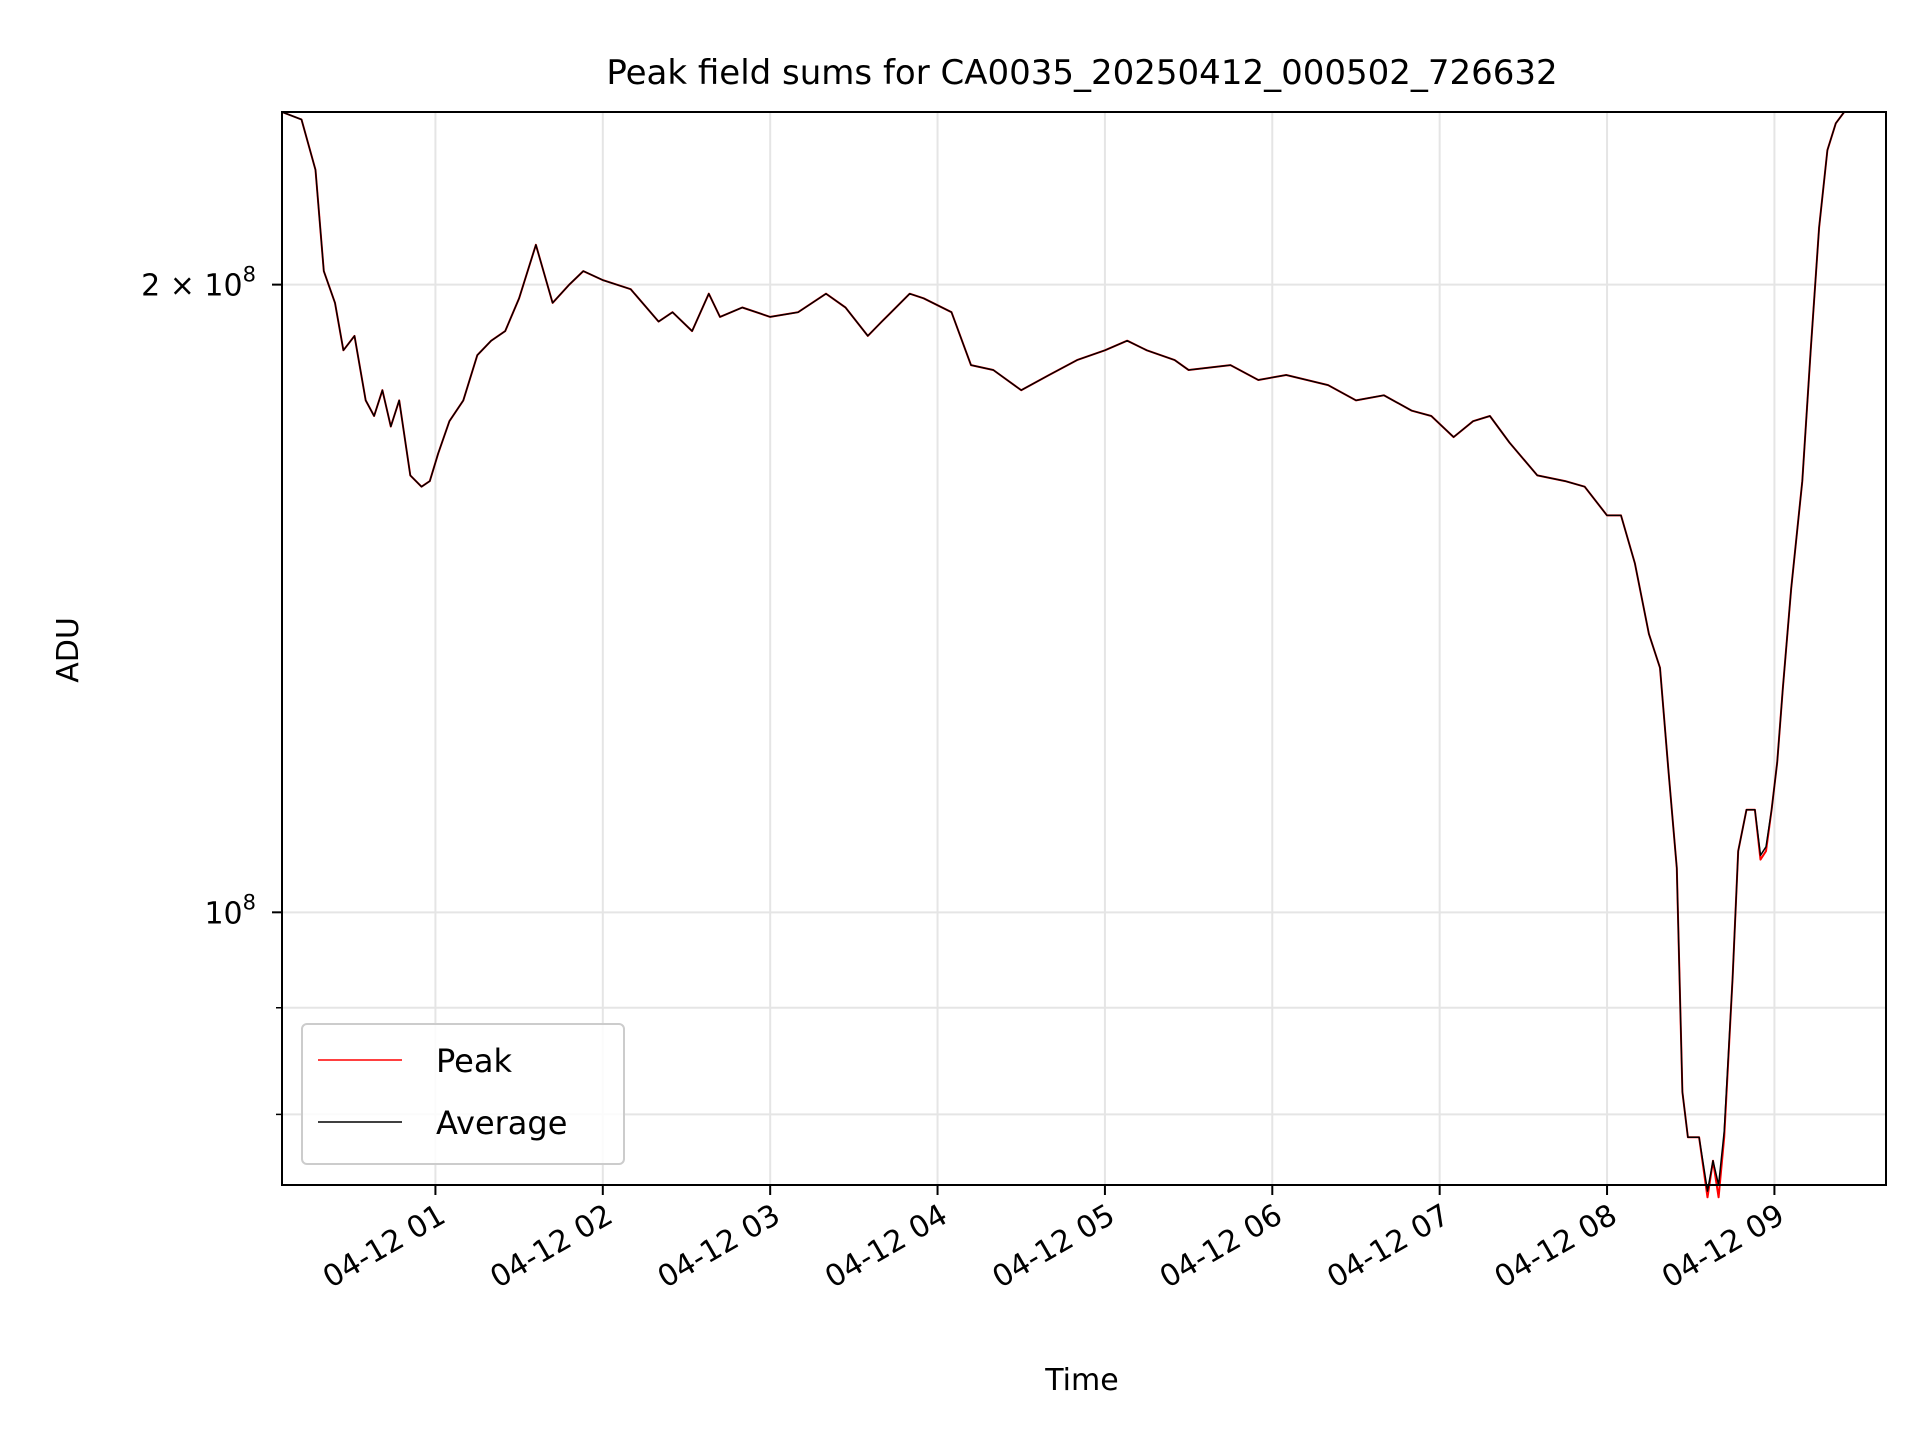  I want to click on y-tick-label: 2 × 108, so click(198, 283).